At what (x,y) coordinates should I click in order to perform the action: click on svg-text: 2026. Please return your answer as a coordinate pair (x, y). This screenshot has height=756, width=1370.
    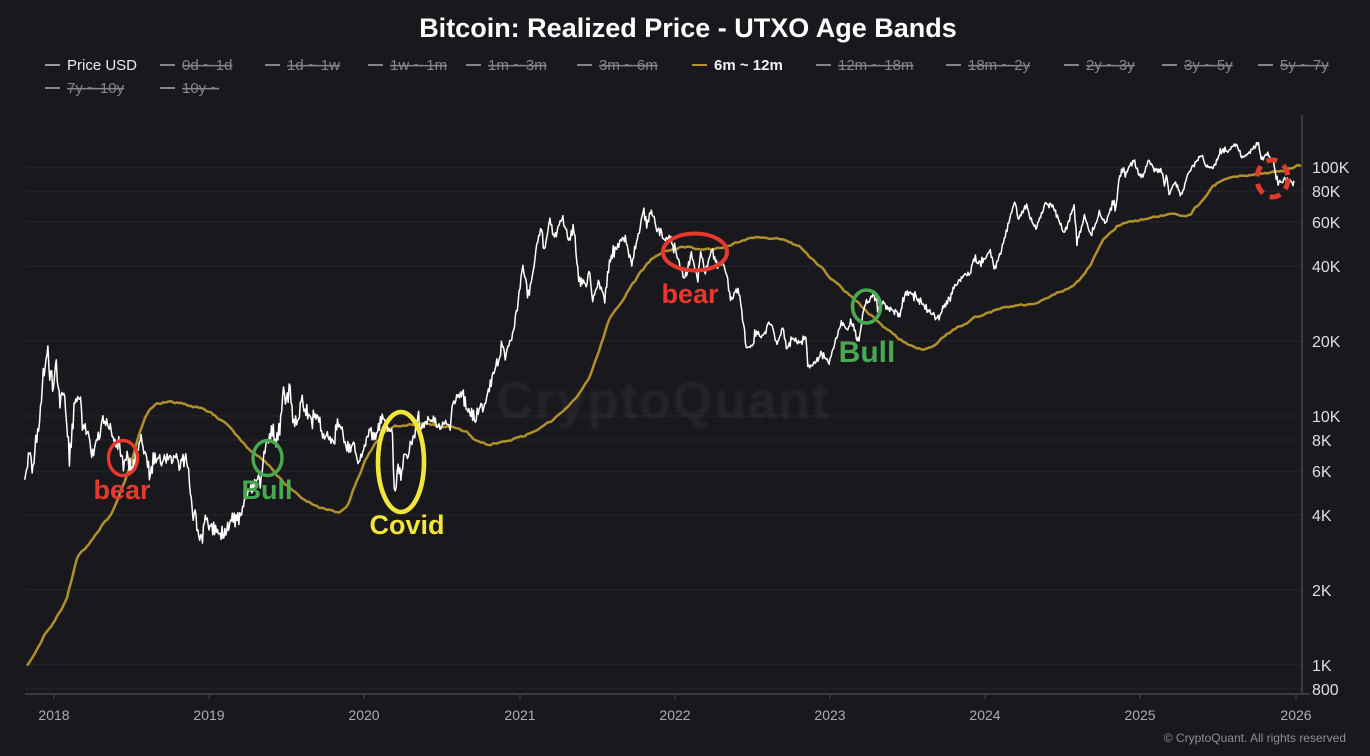
    Looking at the image, I should click on (1295, 715).